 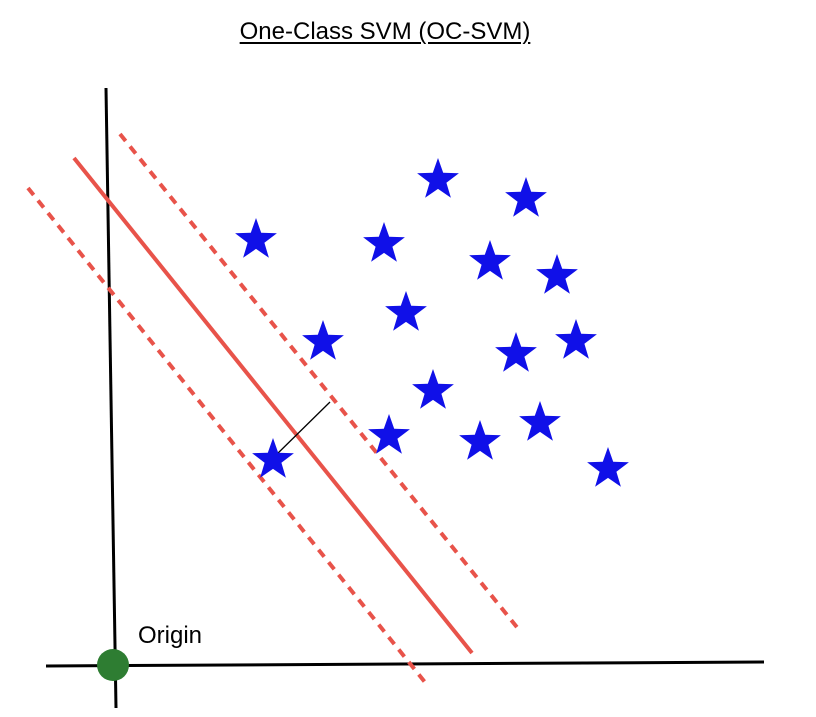 What do you see at coordinates (170, 635) in the screenshot?
I see `origin-label: Origin` at bounding box center [170, 635].